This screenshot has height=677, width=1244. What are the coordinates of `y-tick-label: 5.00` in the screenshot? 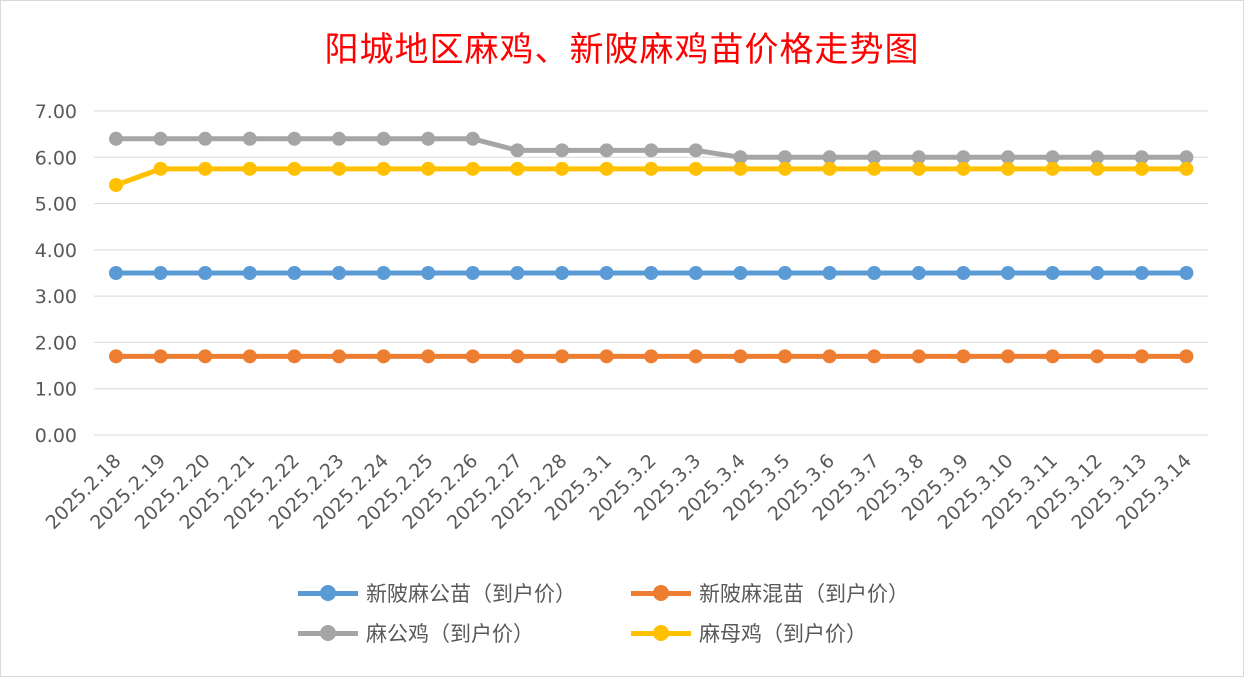 It's located at (56, 205).